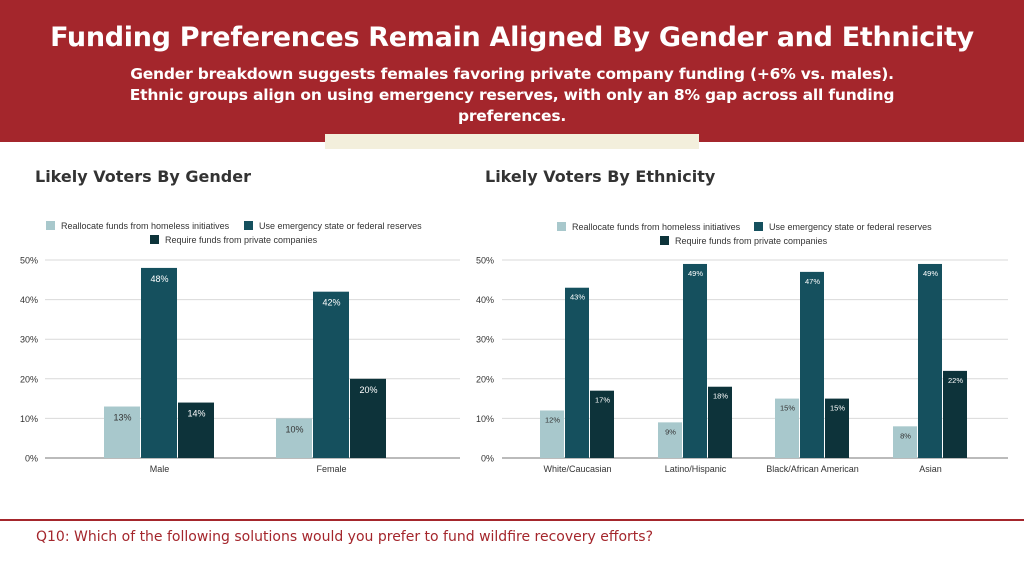 This screenshot has width=1024, height=576. Describe the element at coordinates (160, 469) in the screenshot. I see `x-tick-label: Male` at that location.